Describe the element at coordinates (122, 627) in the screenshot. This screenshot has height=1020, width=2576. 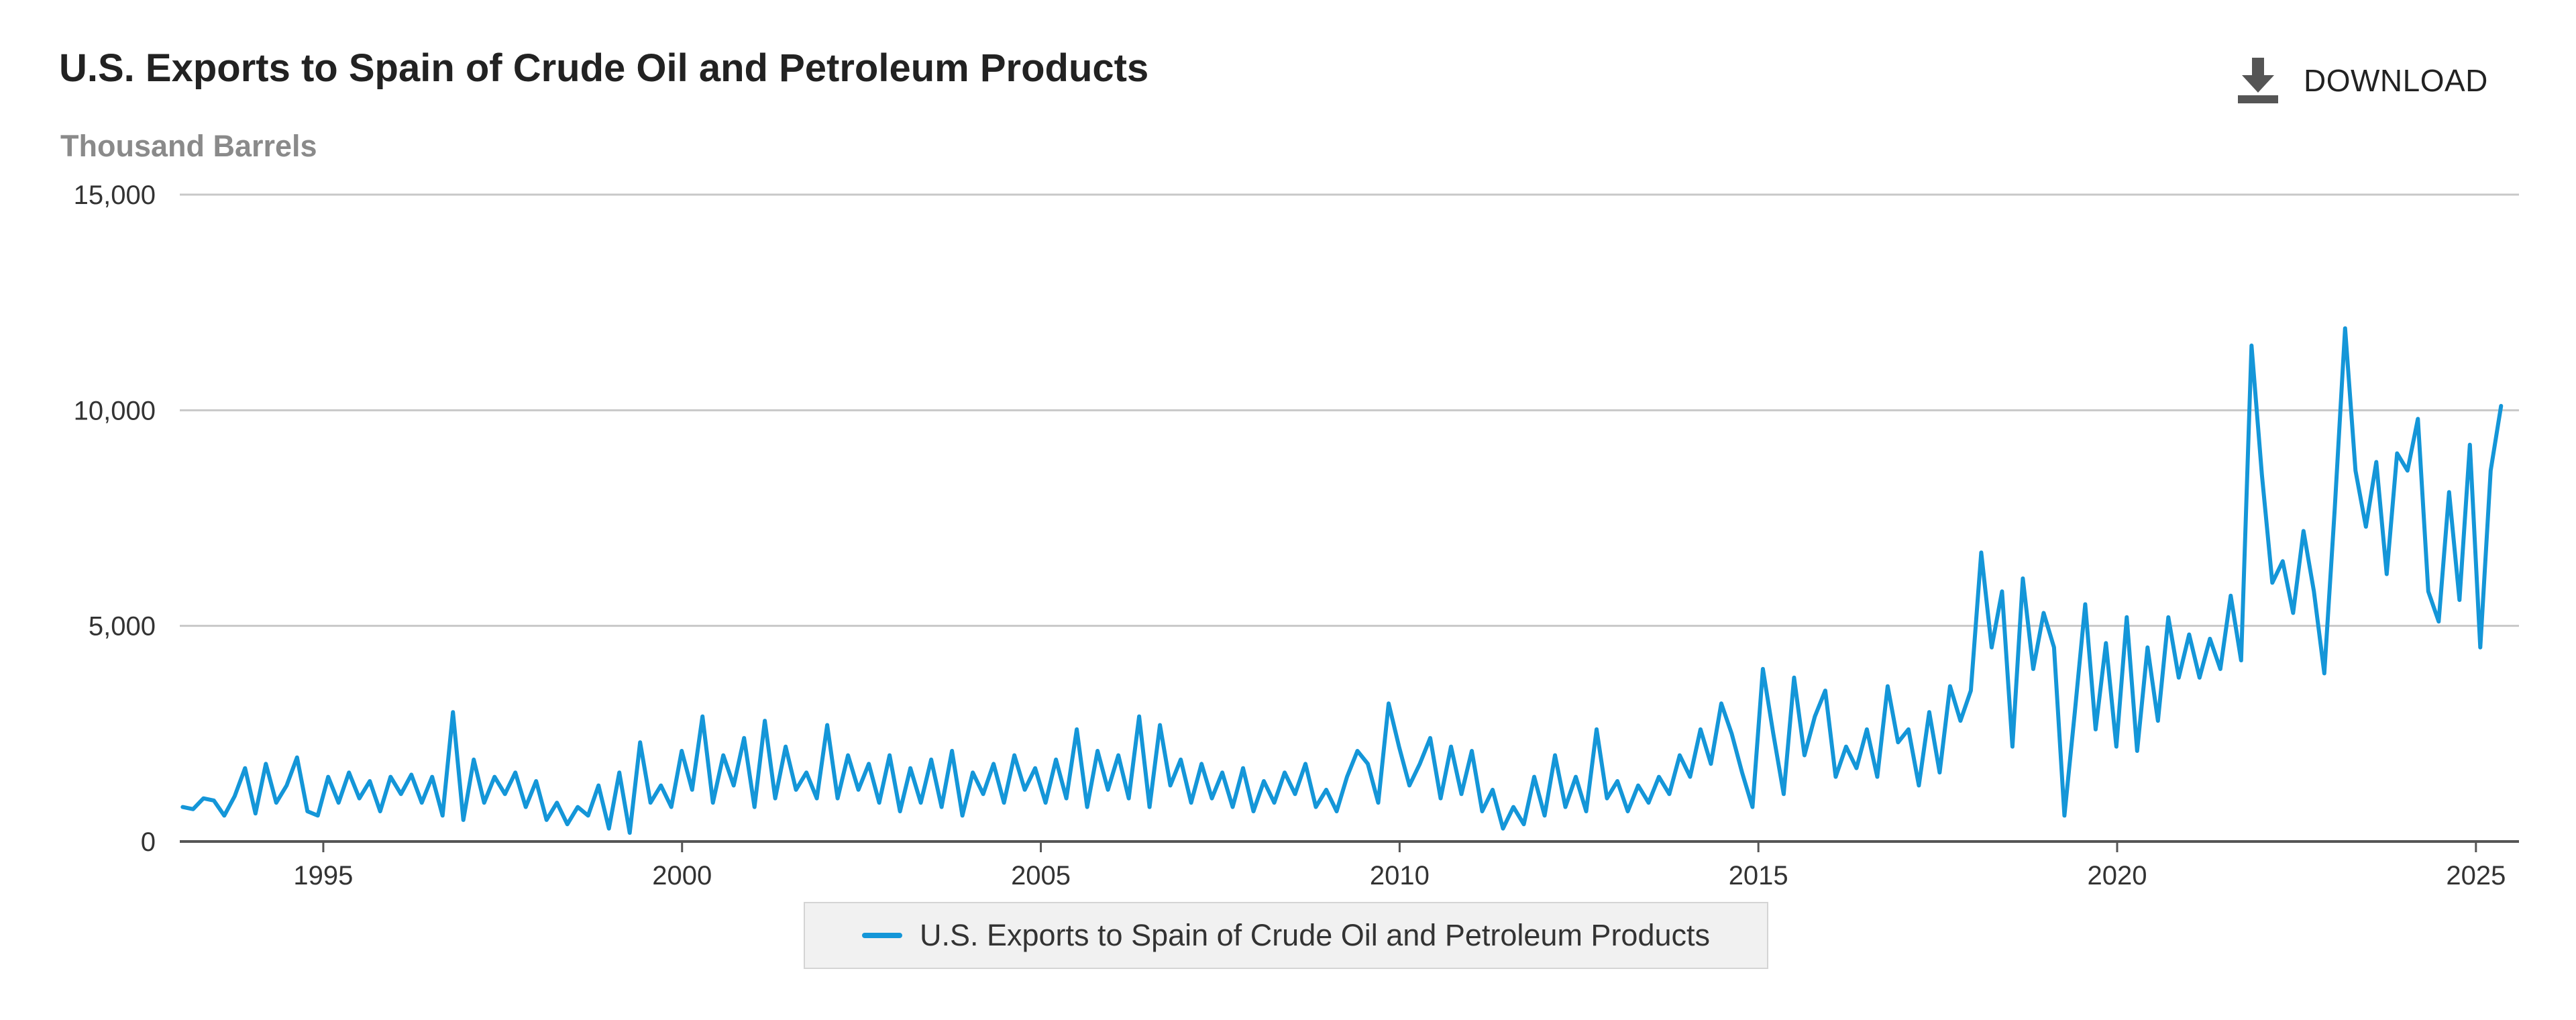
I see `y-tick-label: 5,000` at that location.